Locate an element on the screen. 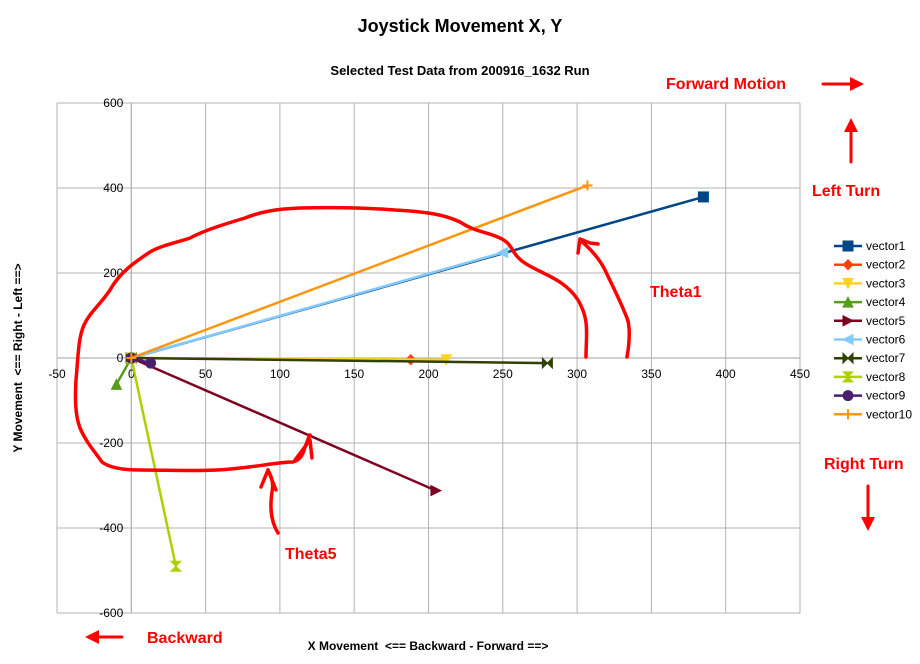 Image resolution: width=920 pixels, height=664 pixels. x-tick-label: 350 is located at coordinates (651, 374).